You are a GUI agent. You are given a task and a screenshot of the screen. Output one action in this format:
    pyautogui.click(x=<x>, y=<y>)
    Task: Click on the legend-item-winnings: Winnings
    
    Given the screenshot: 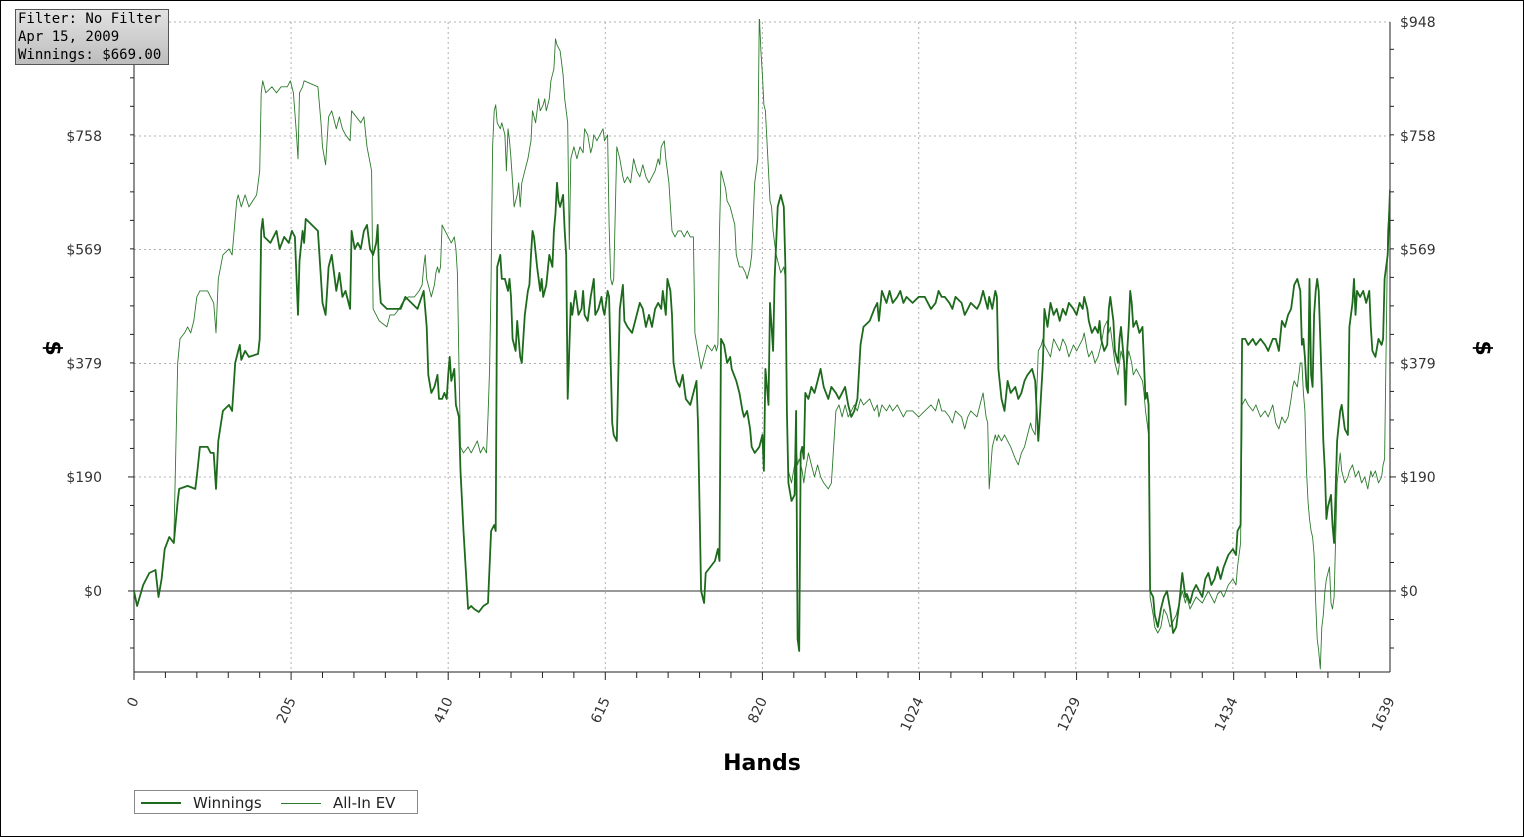 What is the action you would take?
    pyautogui.click(x=201, y=803)
    